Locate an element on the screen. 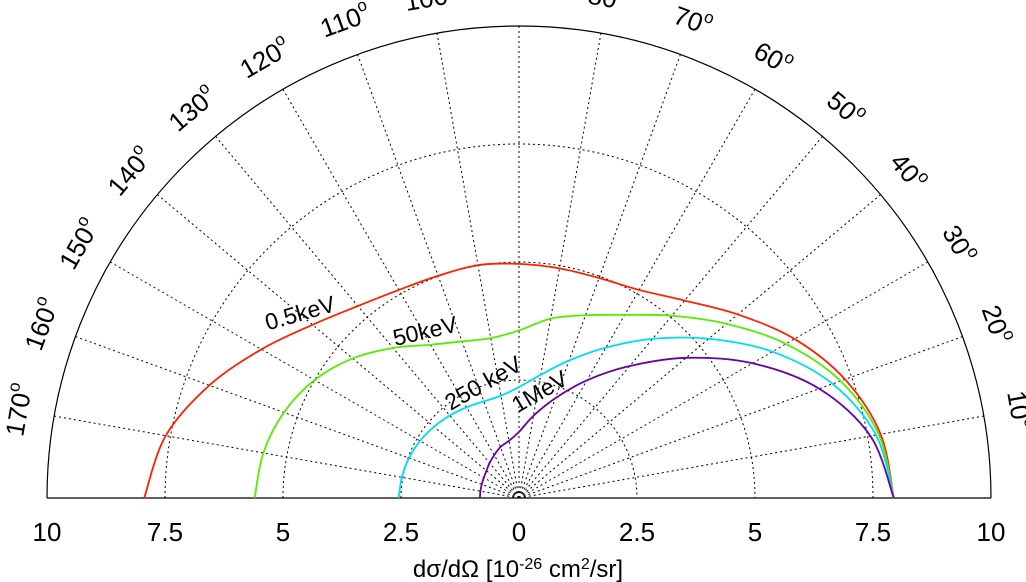 Image resolution: width=1026 pixels, height=582 pixels. angle-label: 80o is located at coordinates (608, 8).